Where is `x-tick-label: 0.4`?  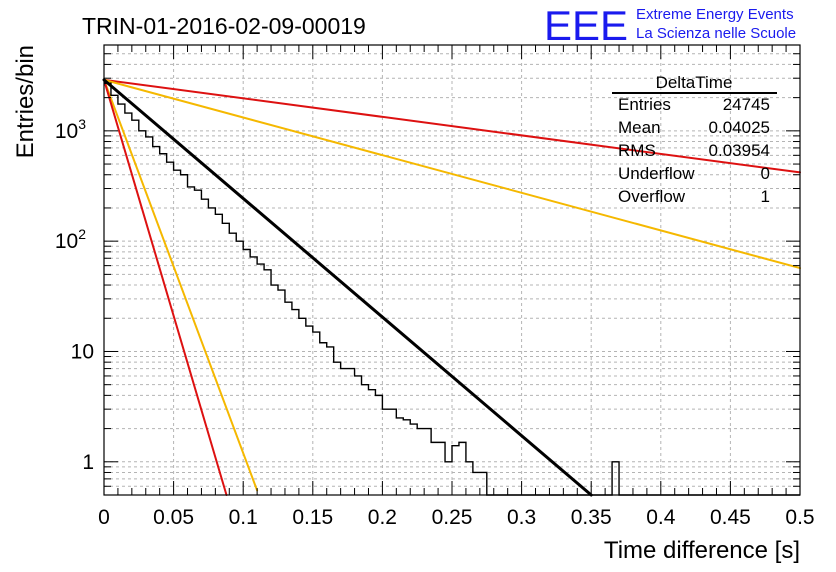
x-tick-label: 0.4 is located at coordinates (661, 517).